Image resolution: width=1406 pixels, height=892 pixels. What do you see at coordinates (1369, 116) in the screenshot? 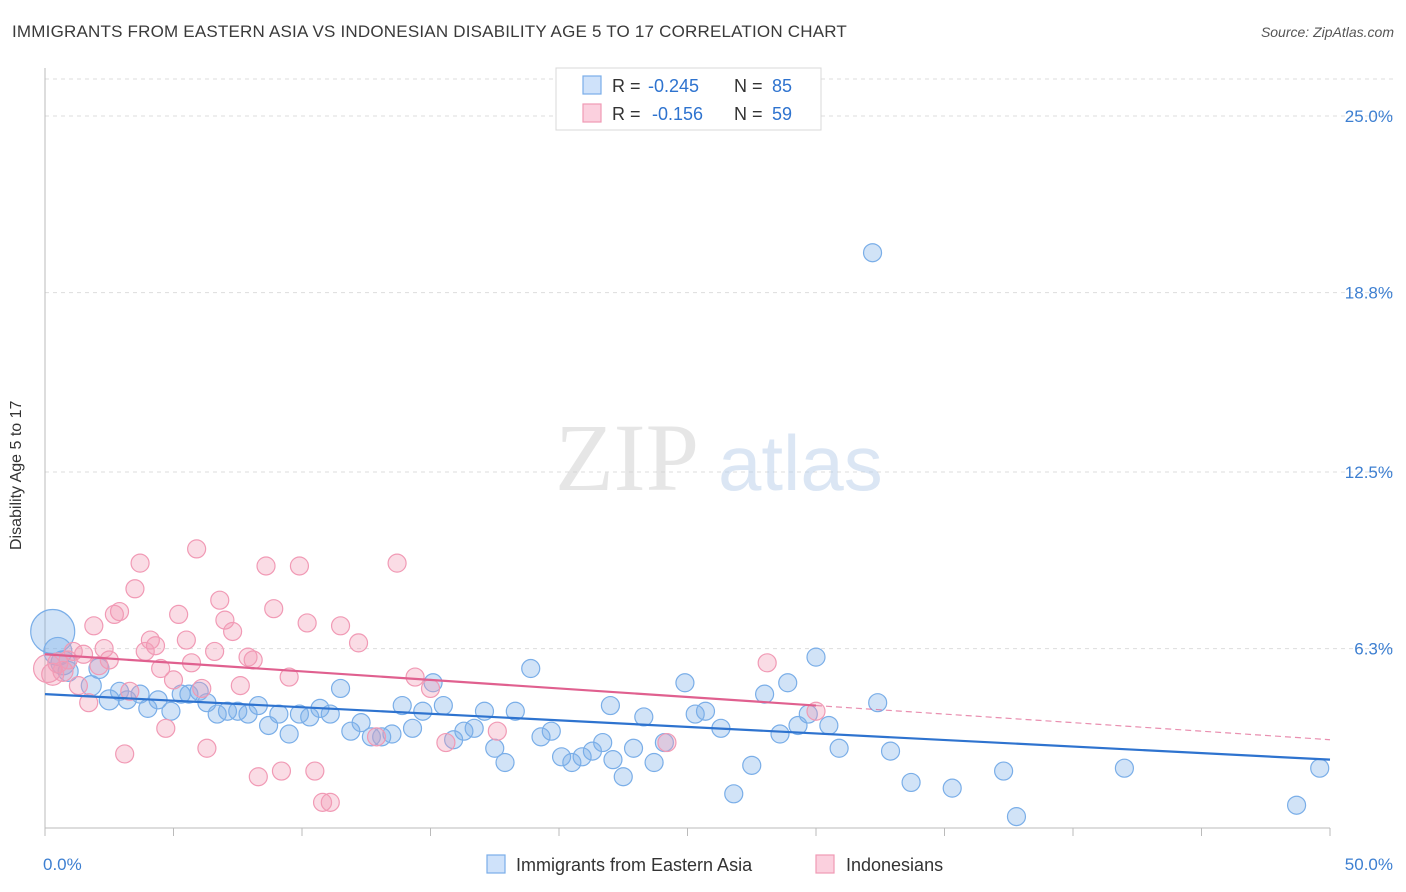
I see `y-tick-label-3: 25.0%` at bounding box center [1369, 116].